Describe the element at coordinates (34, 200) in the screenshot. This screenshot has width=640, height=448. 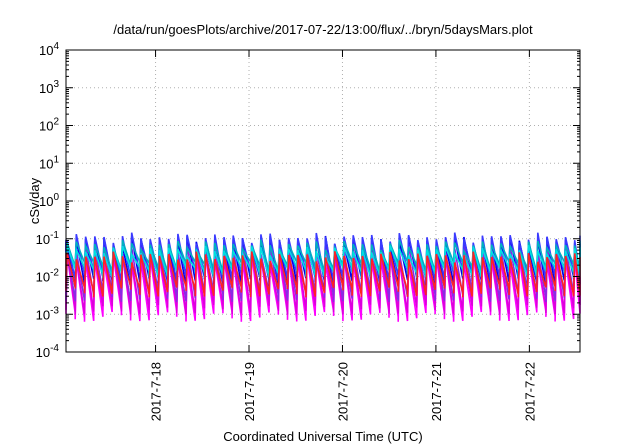
I see `y-axis-label: cSv/day` at that location.